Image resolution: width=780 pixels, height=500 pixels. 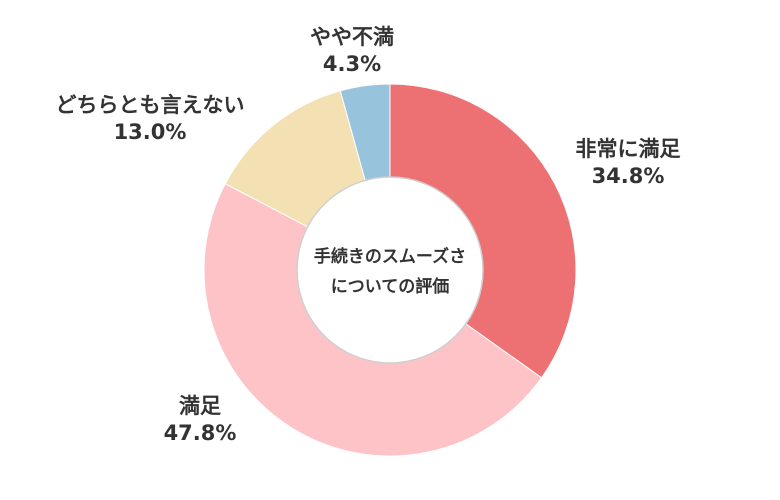 What do you see at coordinates (390, 256) in the screenshot?
I see `center-title-line-1: 手続きのスムーズさ` at bounding box center [390, 256].